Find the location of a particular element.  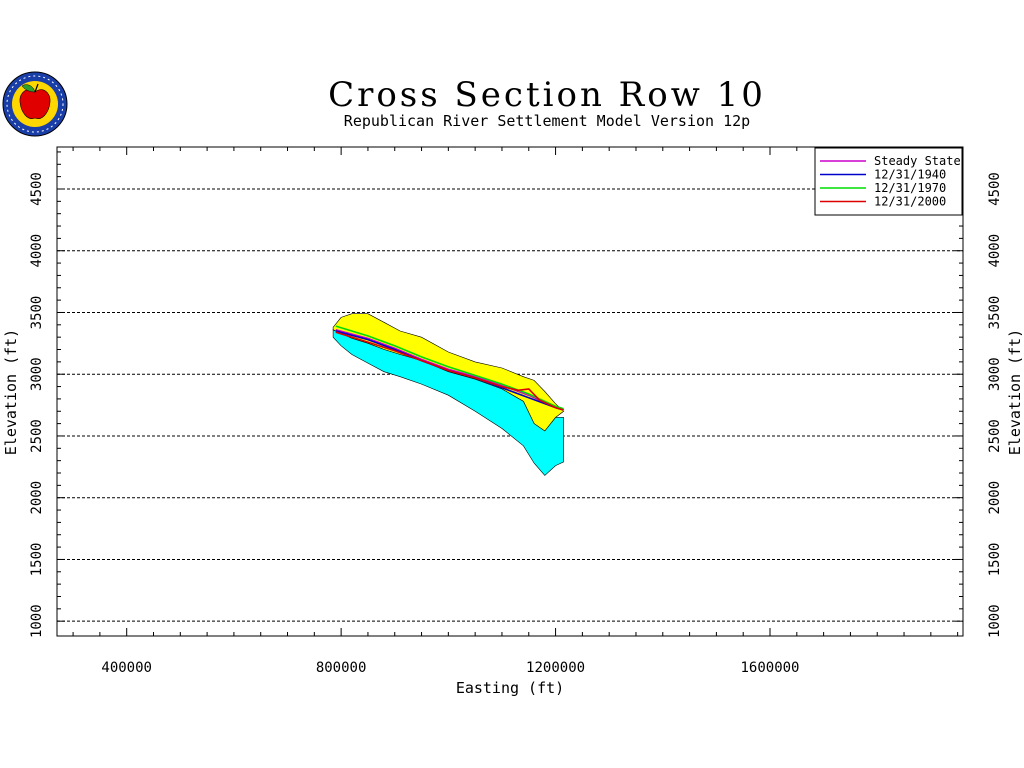

chart-title: Cross Section Row 10 is located at coordinates (547, 95).